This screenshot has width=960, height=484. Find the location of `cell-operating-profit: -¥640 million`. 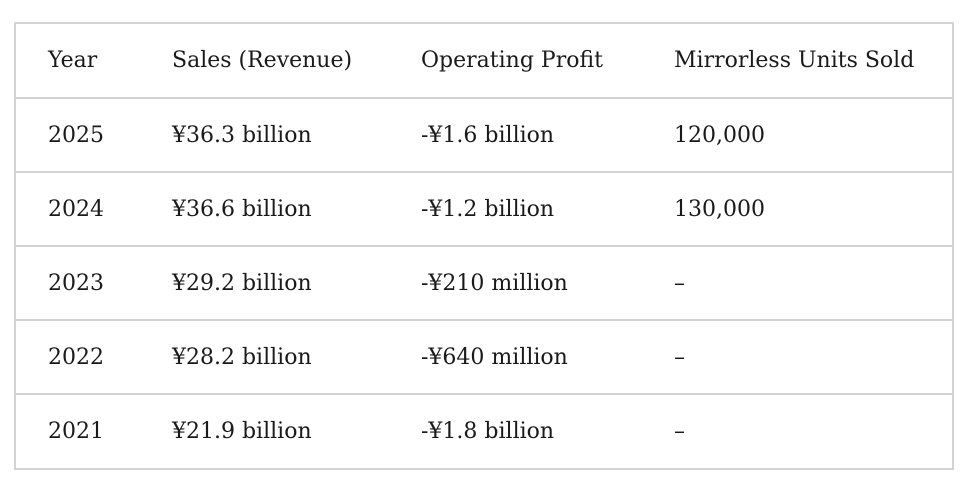

cell-operating-profit: -¥640 million is located at coordinates (547, 356).